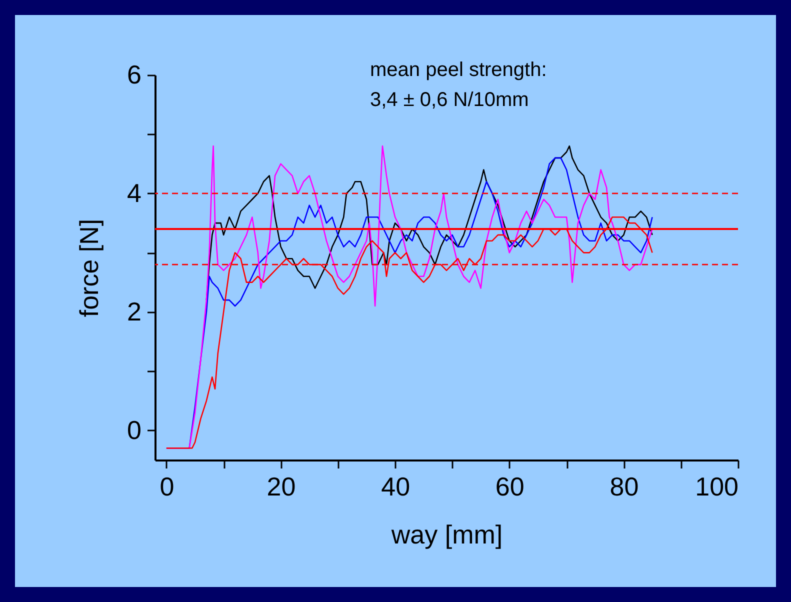 This screenshot has height=602, width=791. I want to click on x-tick-label: 60, so click(509, 487).